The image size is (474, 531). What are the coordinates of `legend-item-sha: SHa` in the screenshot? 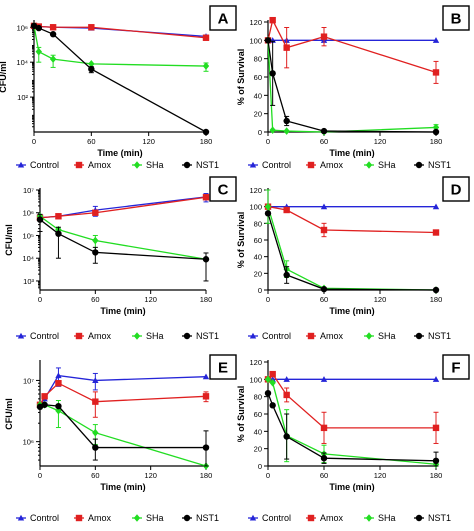 It's located at (380, 518).